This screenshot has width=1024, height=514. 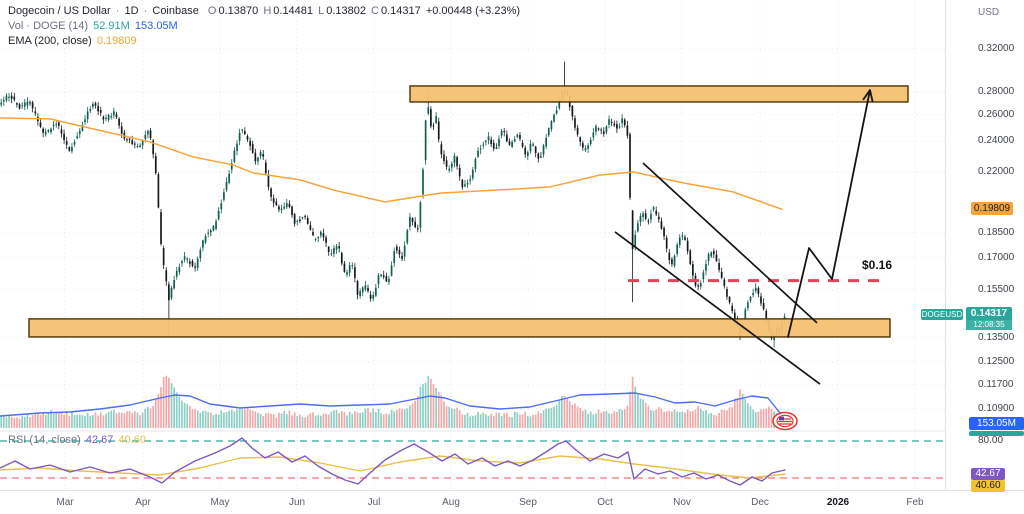 I want to click on ema-price-badge: 0.19809, so click(x=992, y=208).